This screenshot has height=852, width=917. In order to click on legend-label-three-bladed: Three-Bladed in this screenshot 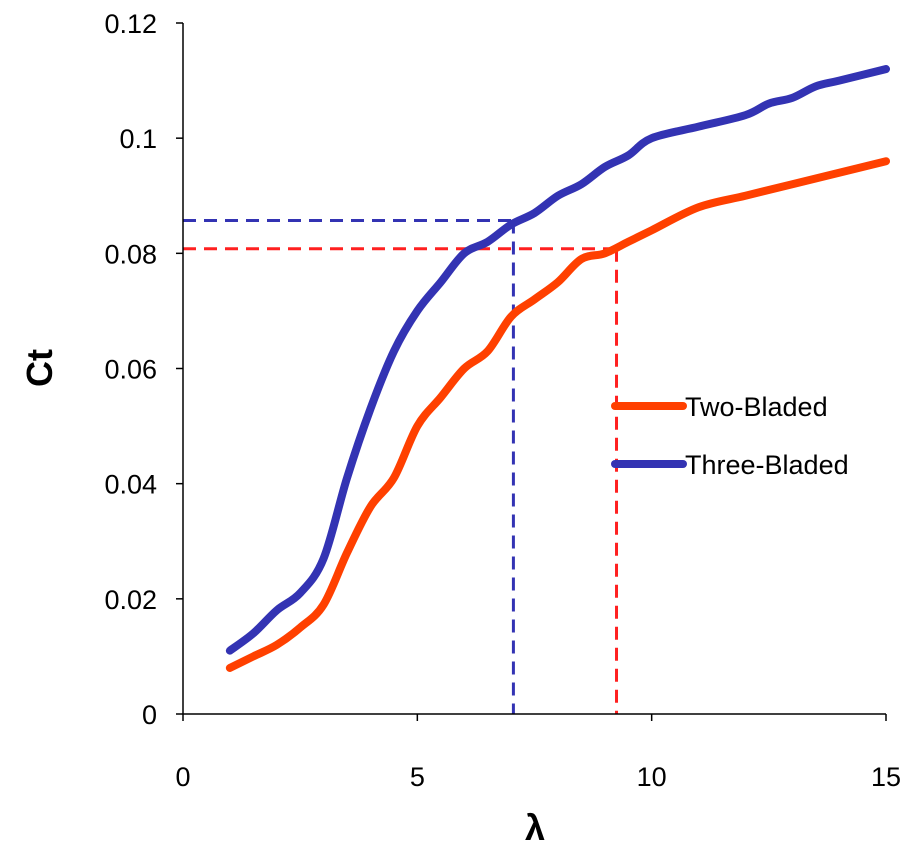, I will do `click(767, 465)`.